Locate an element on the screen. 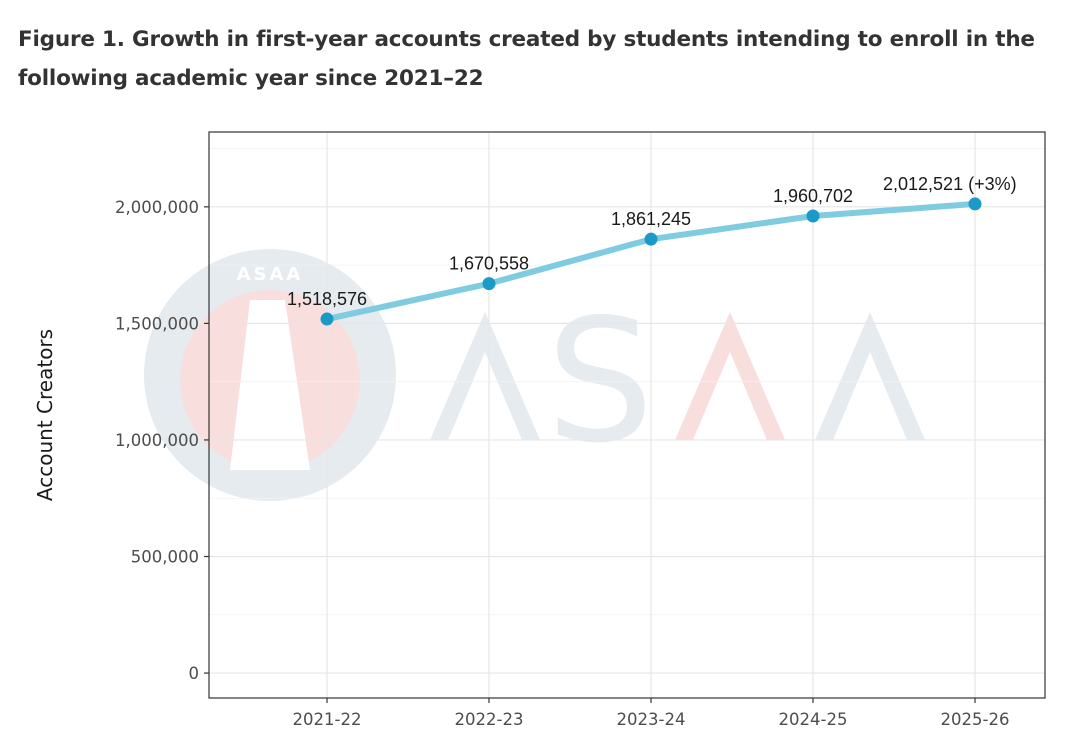 The image size is (1080, 751). data-label: 1,861,245 is located at coordinates (651, 219).